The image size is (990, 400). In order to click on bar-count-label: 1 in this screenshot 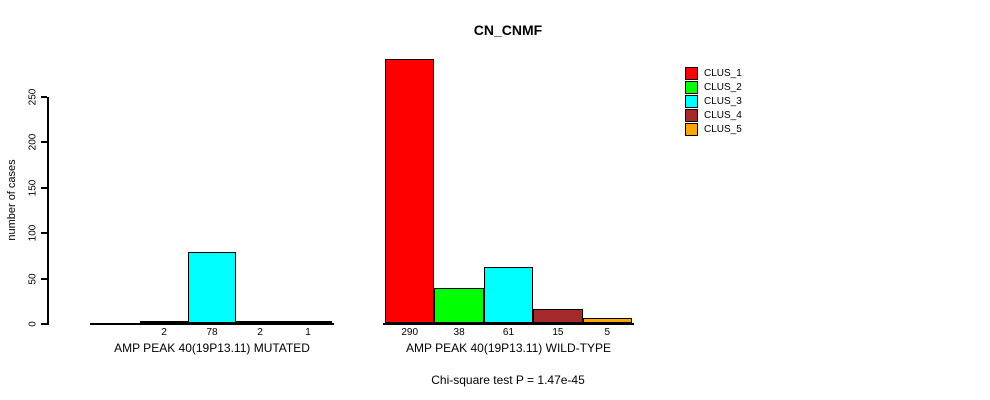, I will do `click(308, 332)`.